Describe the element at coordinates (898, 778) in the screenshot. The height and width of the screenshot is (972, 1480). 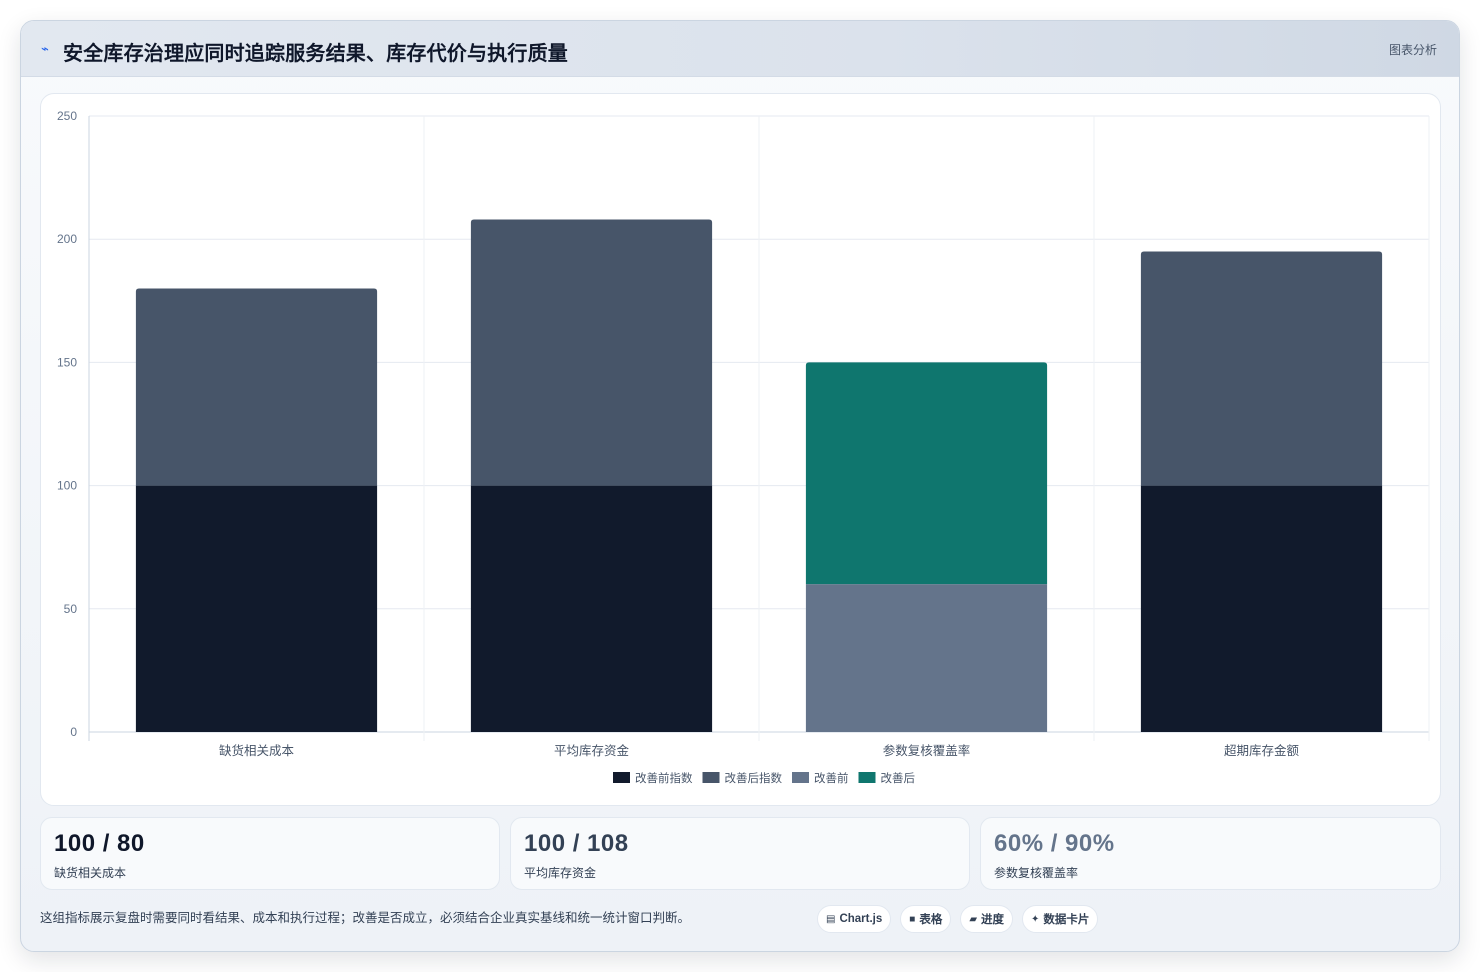
I see `legend-label: 改善后` at that location.